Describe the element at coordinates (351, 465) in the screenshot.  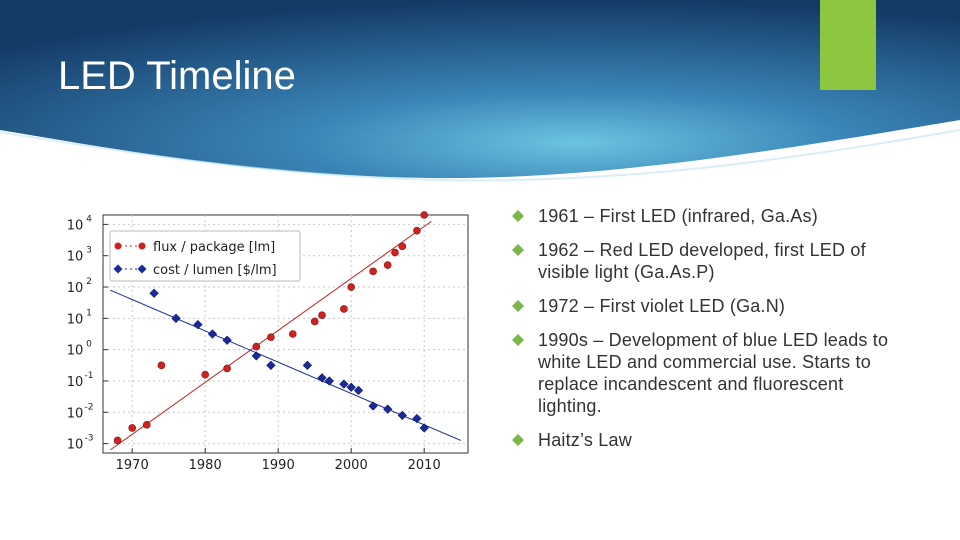
I see `x-tick-label: 2000` at that location.